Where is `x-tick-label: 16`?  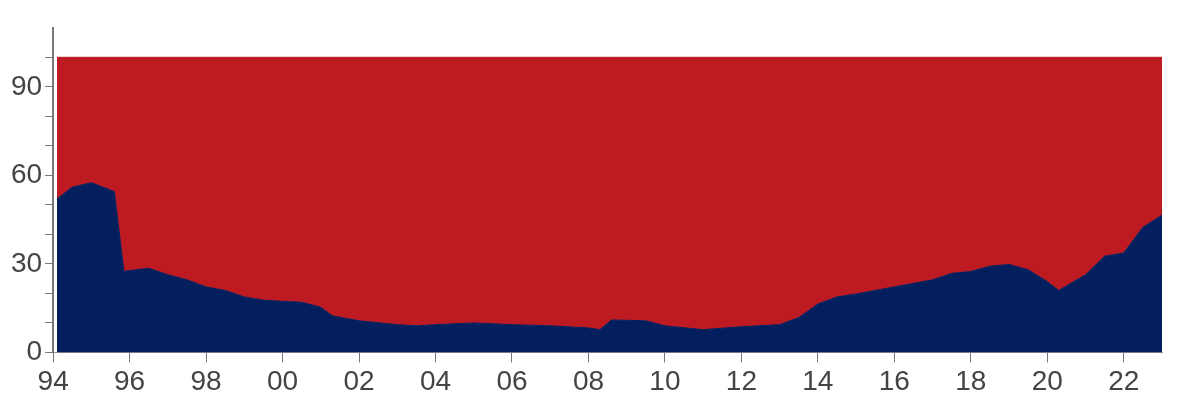
x-tick-label: 16 is located at coordinates (894, 380).